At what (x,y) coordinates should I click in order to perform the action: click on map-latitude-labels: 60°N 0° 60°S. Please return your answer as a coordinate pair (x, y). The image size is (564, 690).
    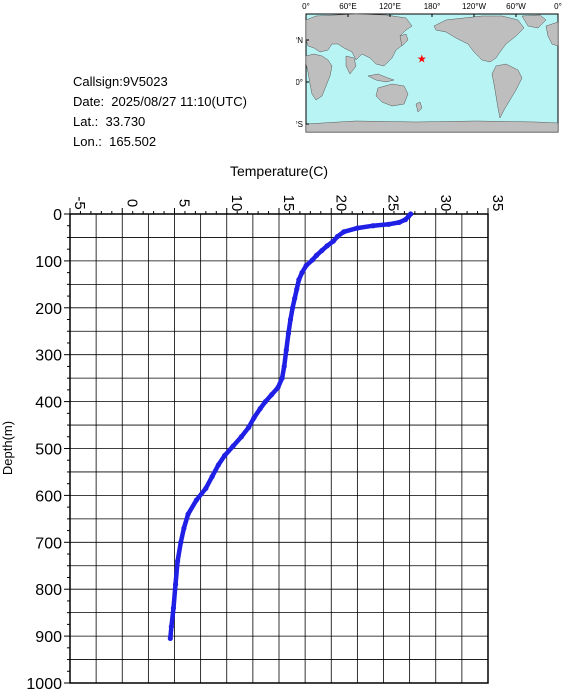
    Looking at the image, I should click on (302, 82).